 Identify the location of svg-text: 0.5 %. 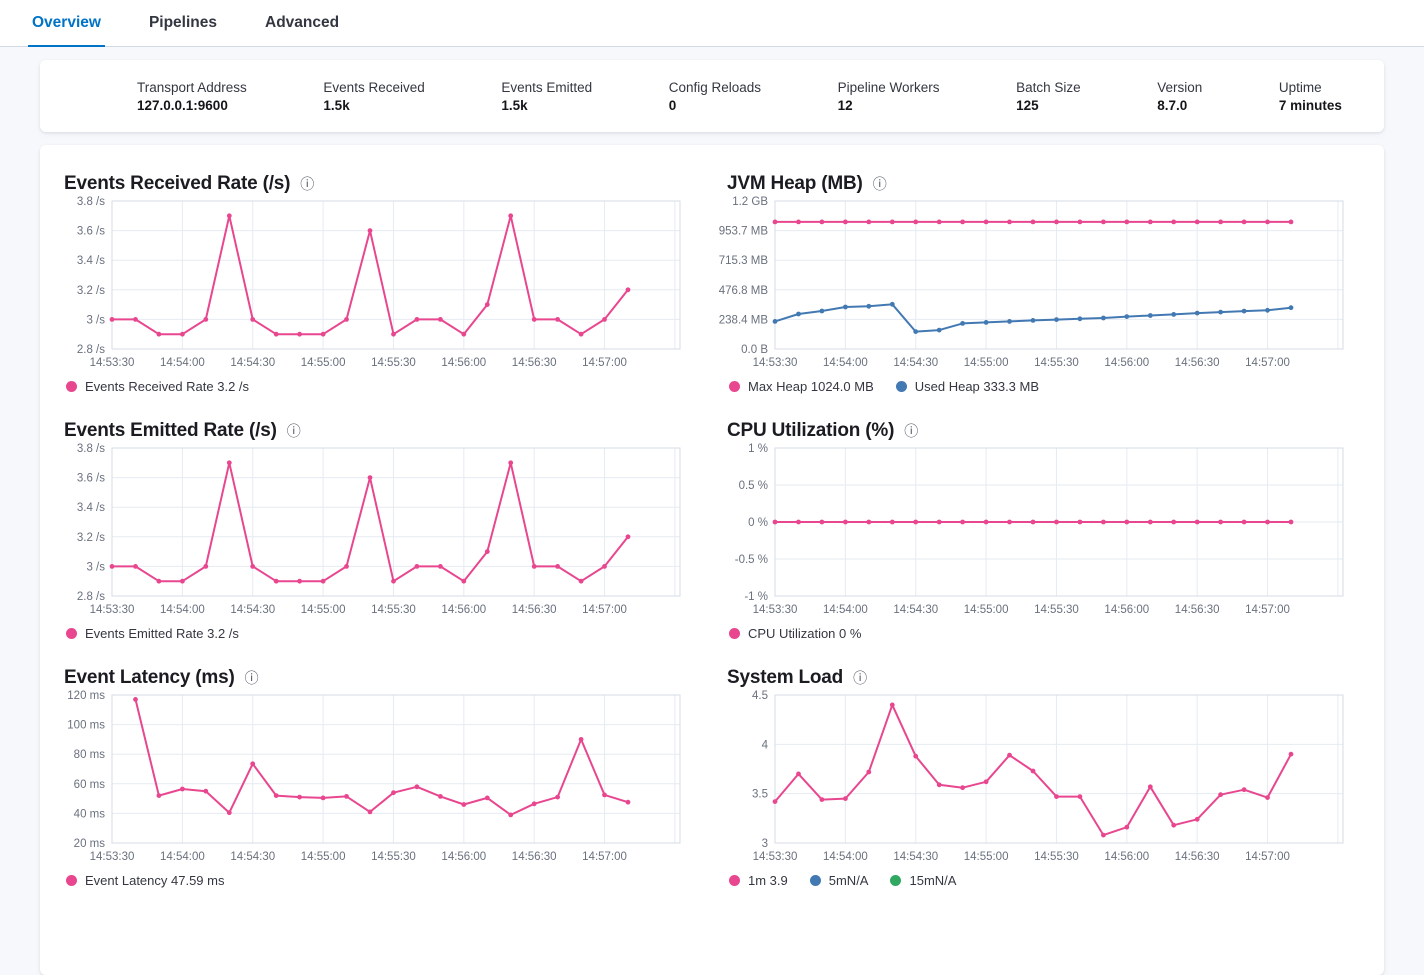
(753, 486).